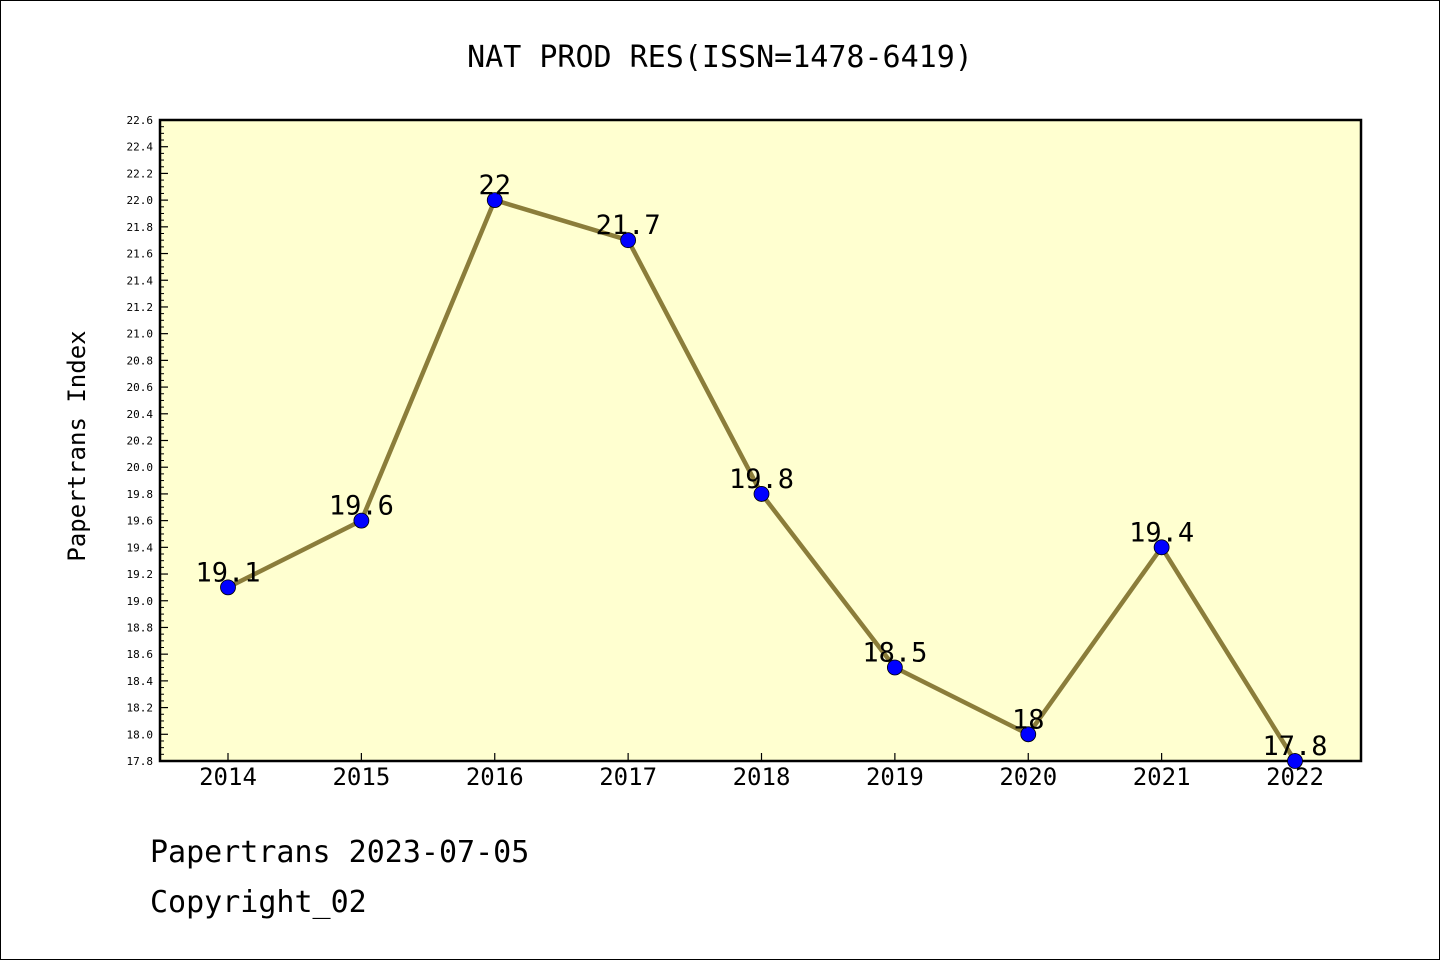 This screenshot has width=1440, height=960. I want to click on x-tick-label: 2018, so click(762, 777).